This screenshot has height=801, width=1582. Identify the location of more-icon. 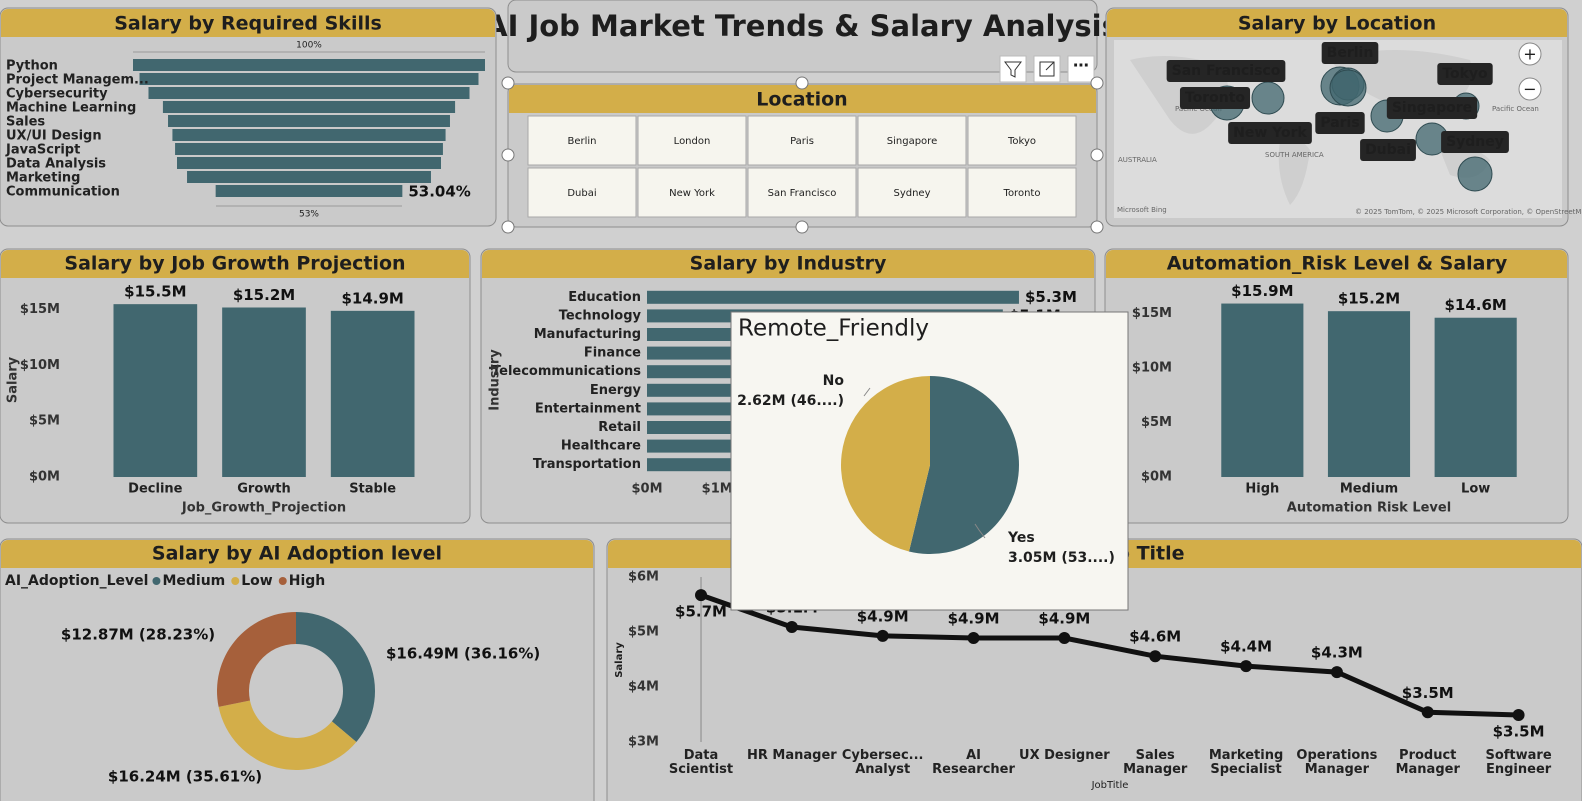
(1081, 69).